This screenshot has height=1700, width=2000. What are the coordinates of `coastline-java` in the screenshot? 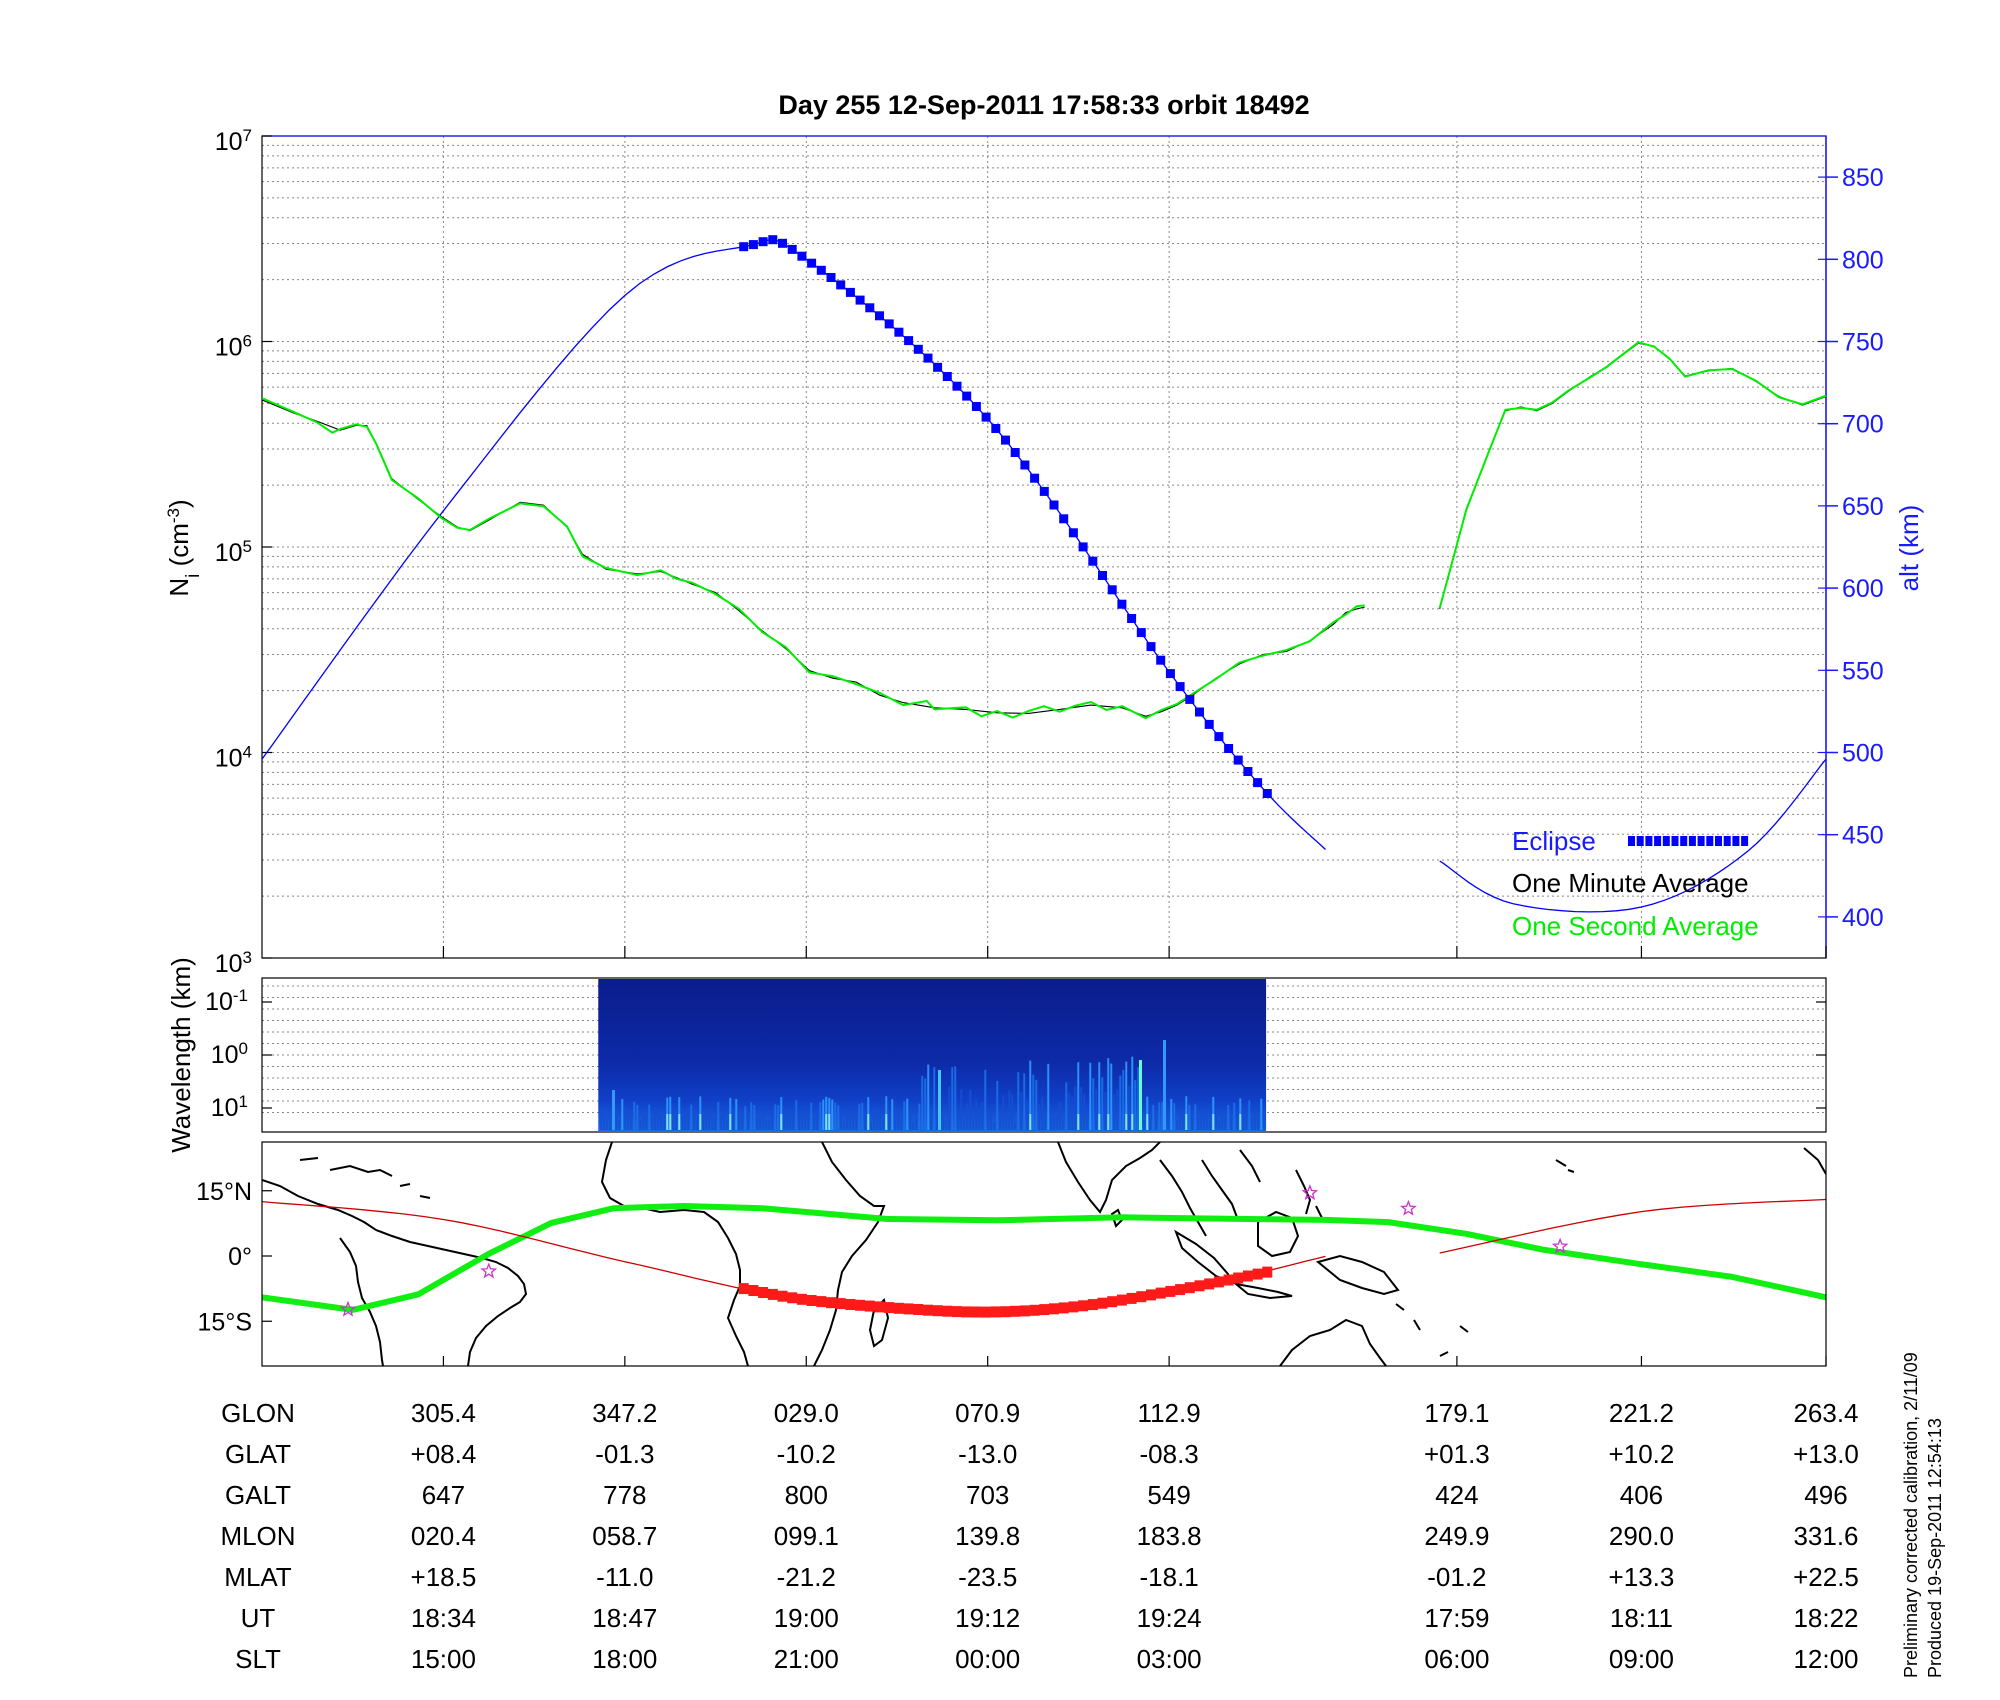 It's located at (1262, 1291).